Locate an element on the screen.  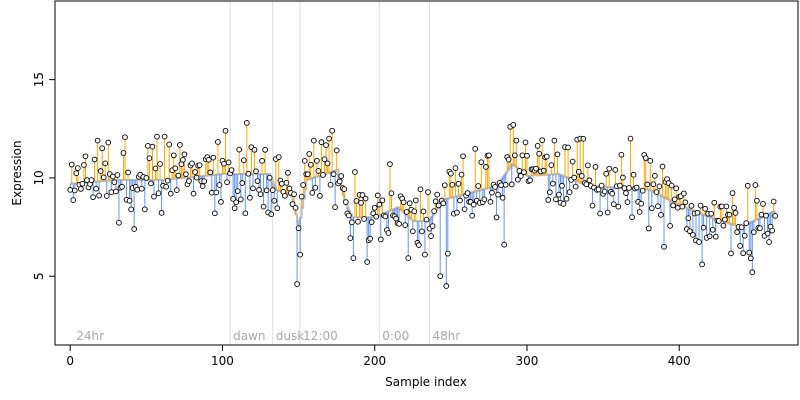
phase-label: dusk is located at coordinates (290, 336).